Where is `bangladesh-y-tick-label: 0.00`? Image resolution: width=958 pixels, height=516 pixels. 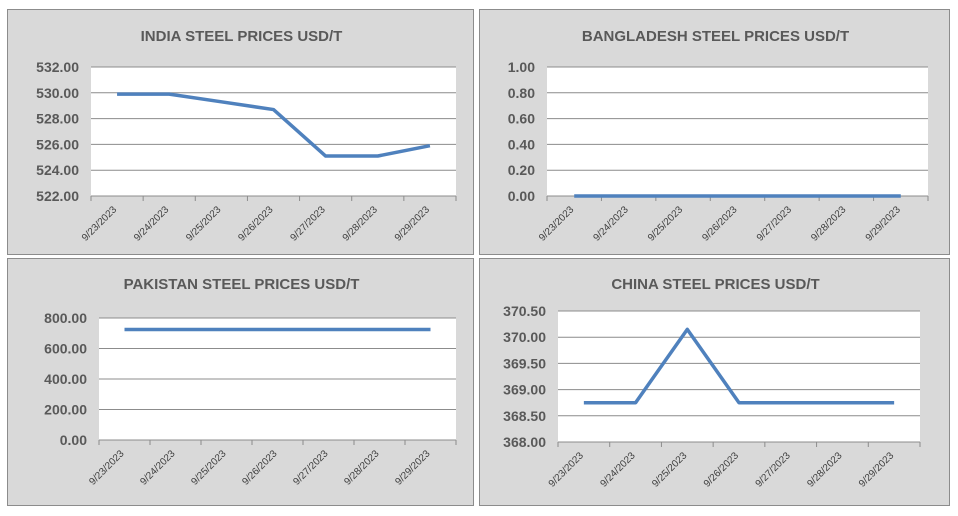 bangladesh-y-tick-label: 0.00 is located at coordinates (521, 196).